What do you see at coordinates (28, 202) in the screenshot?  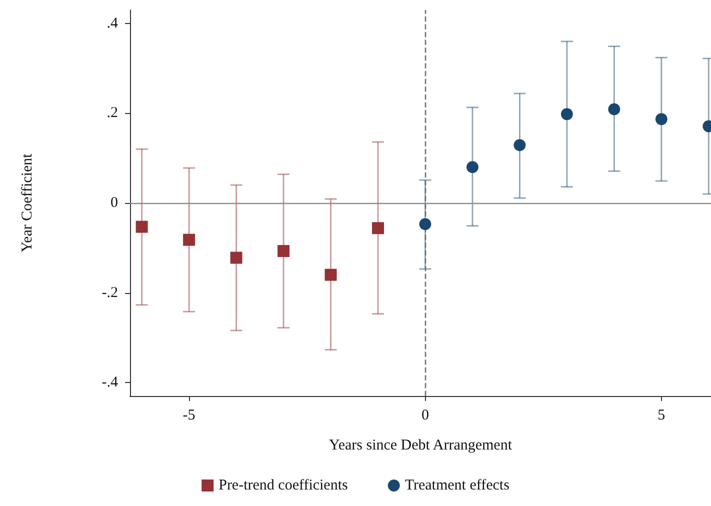 I see `y-axis-title: Year Coefficient` at bounding box center [28, 202].